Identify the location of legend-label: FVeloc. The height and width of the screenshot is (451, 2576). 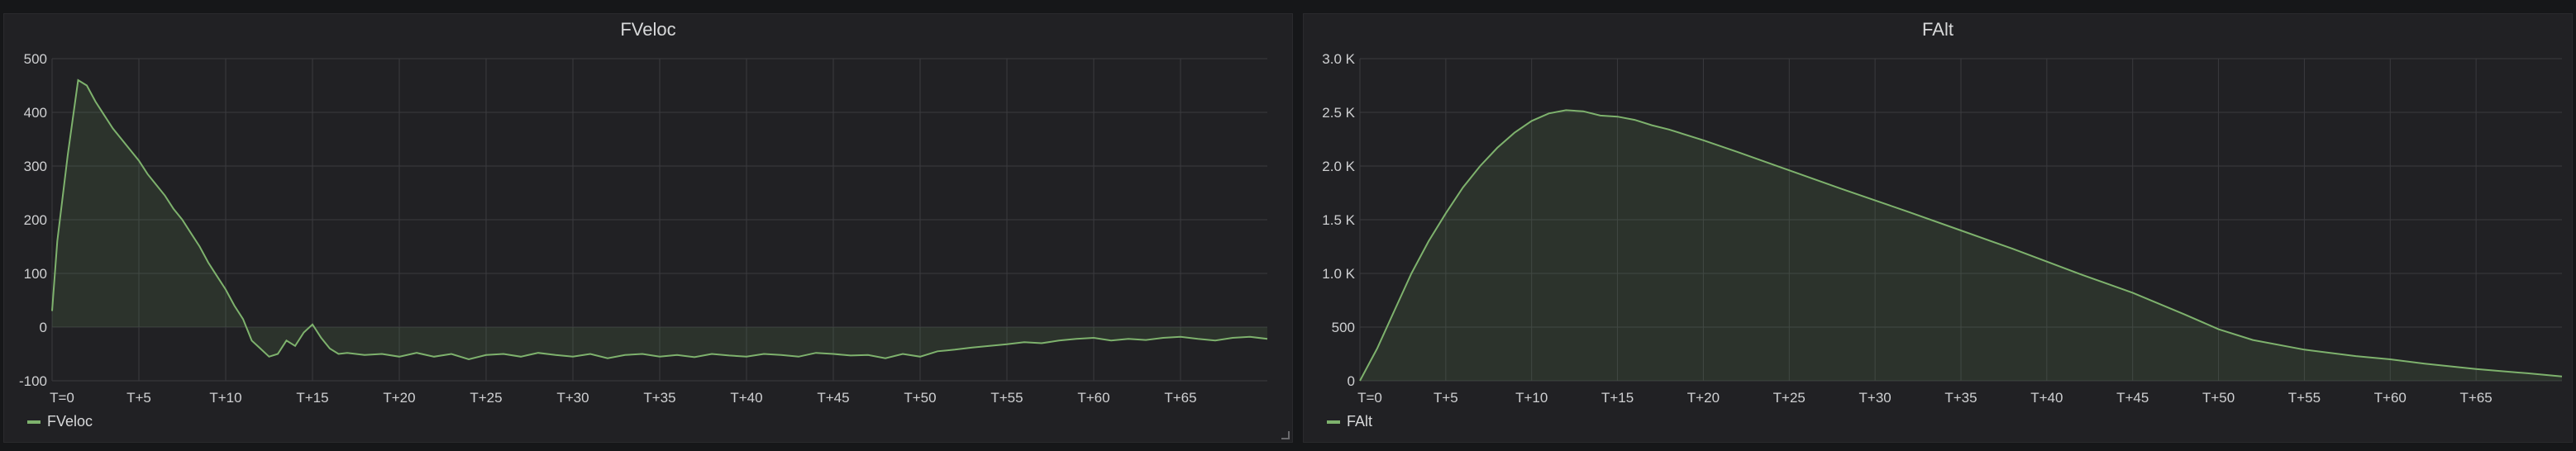
(70, 421).